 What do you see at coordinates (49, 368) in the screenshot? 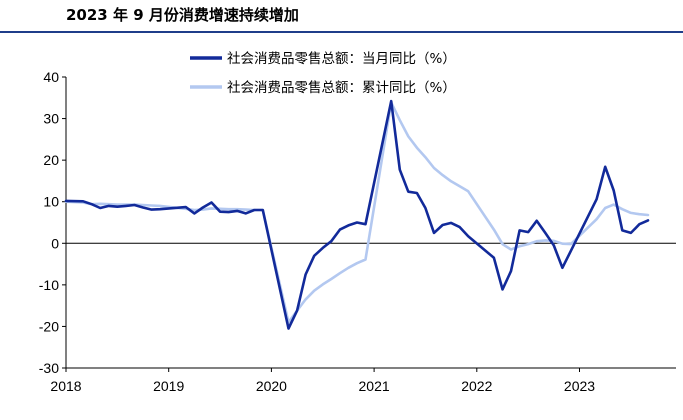
I see `y-tick-label: -30` at bounding box center [49, 368].